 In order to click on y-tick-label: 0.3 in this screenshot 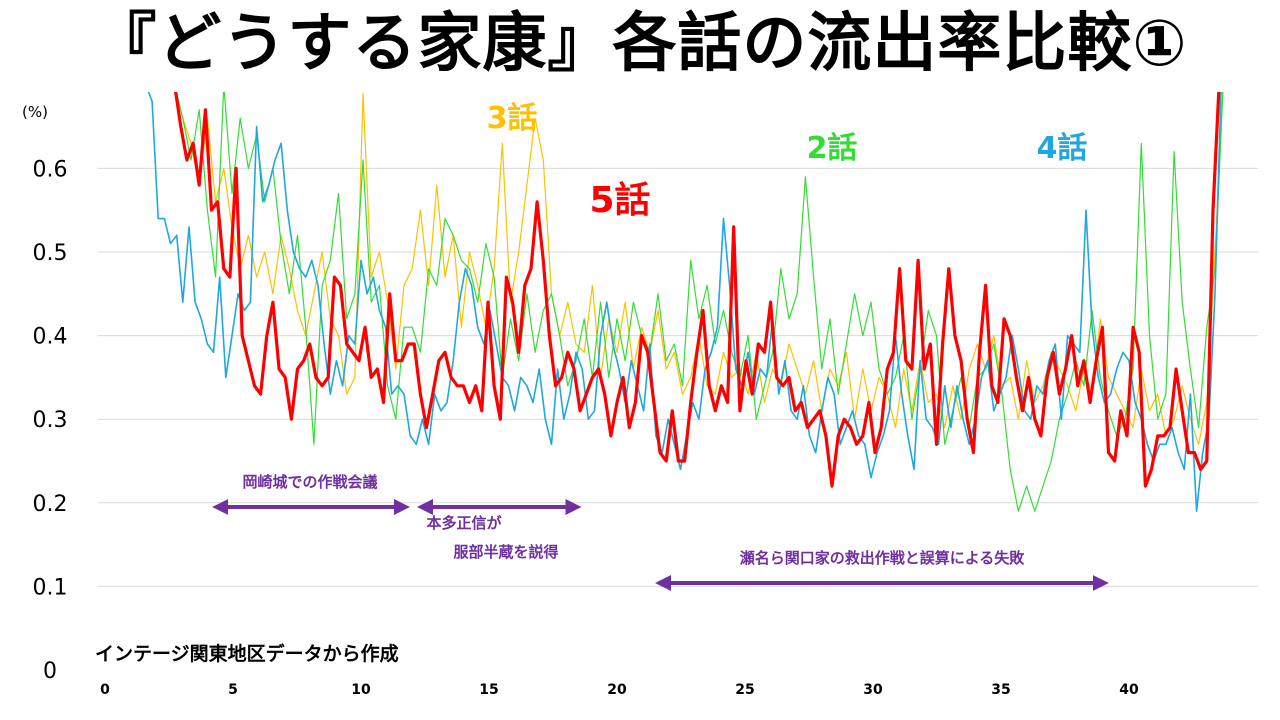, I will do `click(50, 420)`.